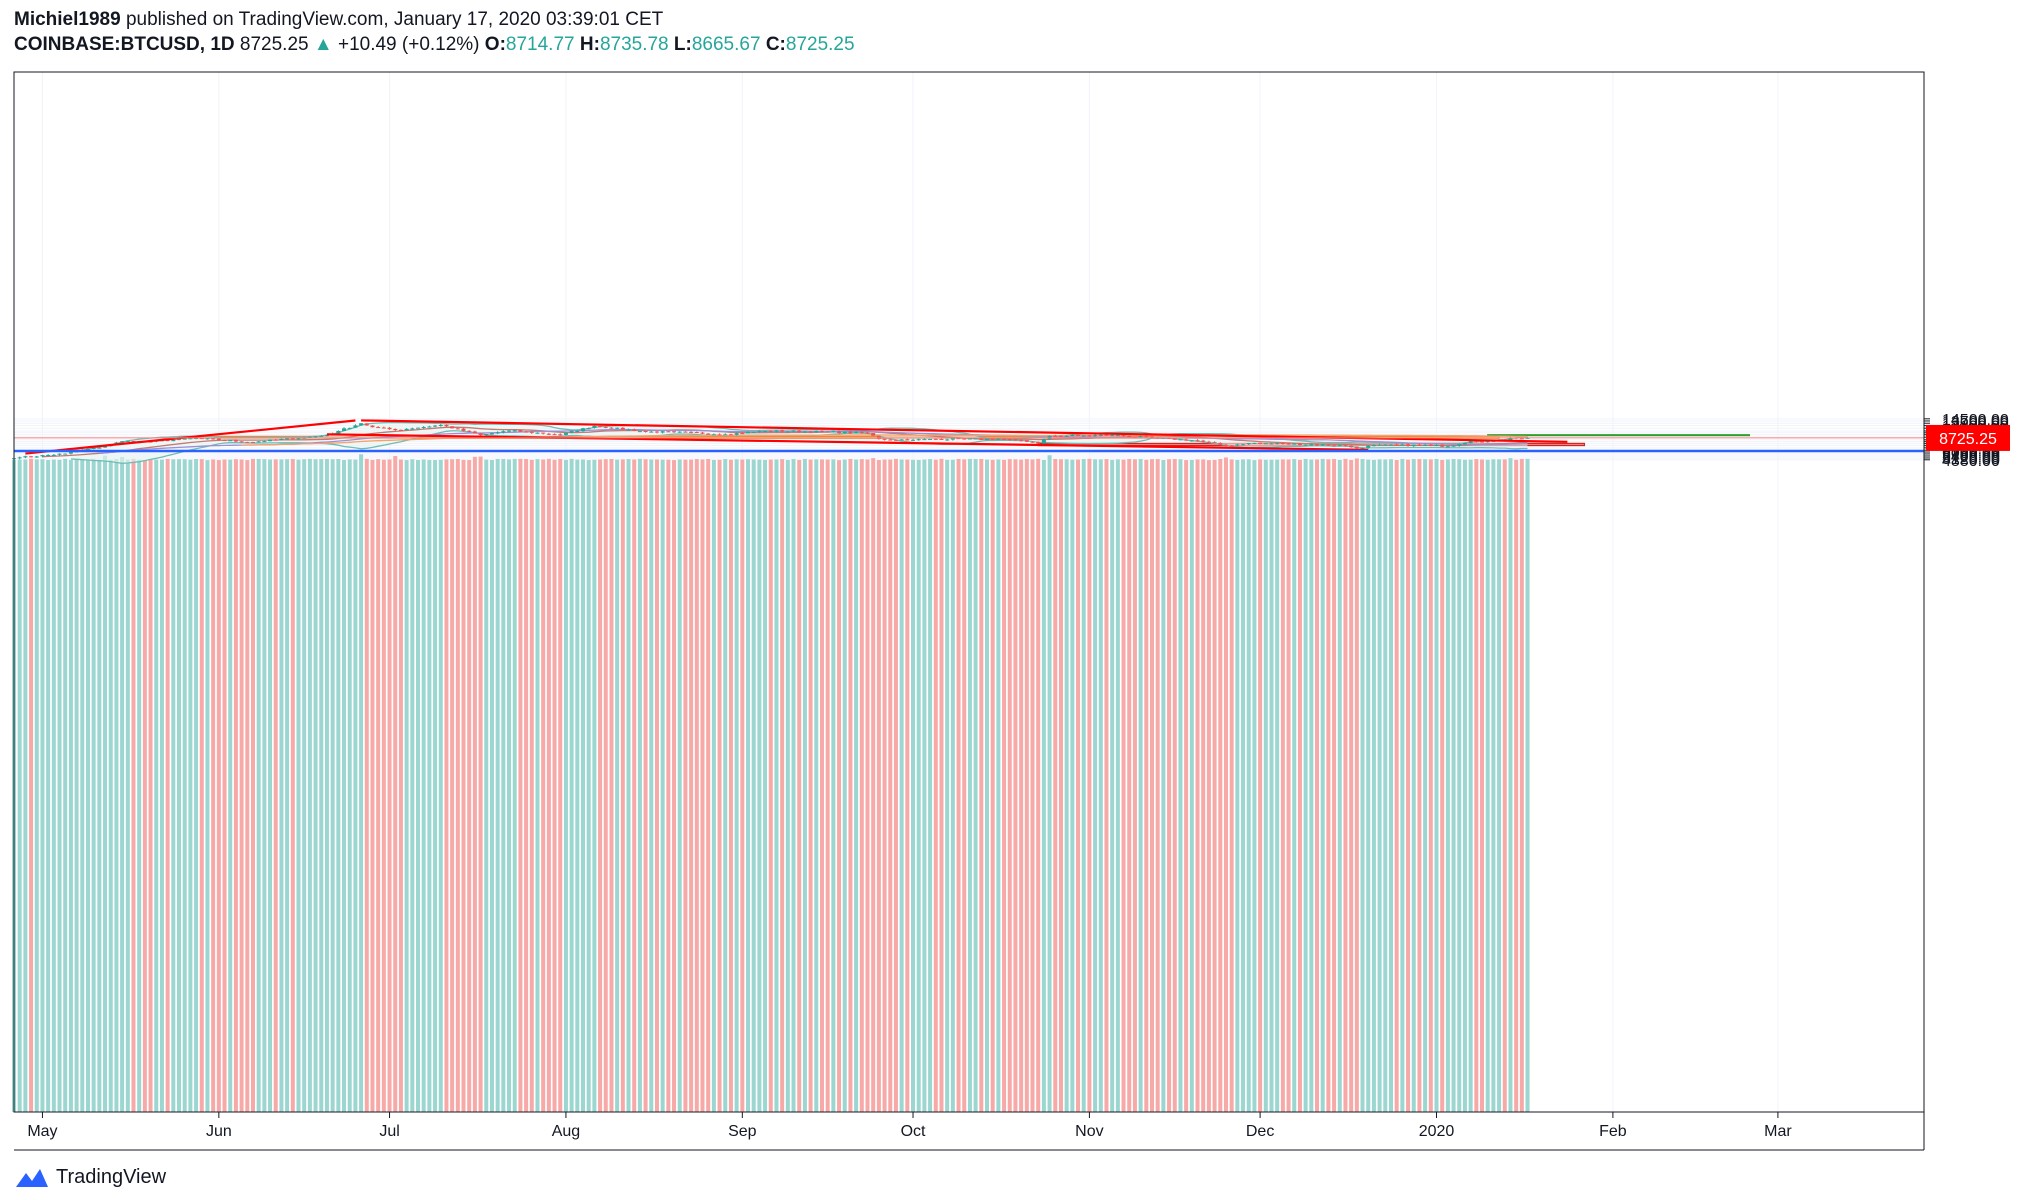  Describe the element at coordinates (1975, 420) in the screenshot. I see `y-tick-label: 14500.00` at that location.